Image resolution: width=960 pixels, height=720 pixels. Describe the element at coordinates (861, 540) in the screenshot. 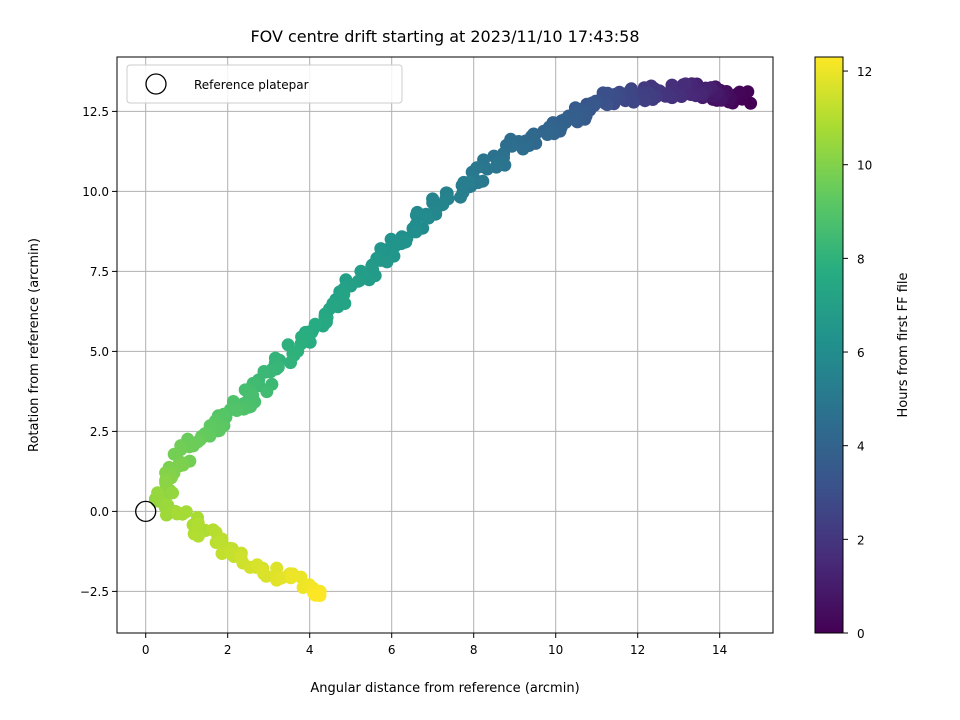

I see `colorbar-tick-label: 2` at that location.